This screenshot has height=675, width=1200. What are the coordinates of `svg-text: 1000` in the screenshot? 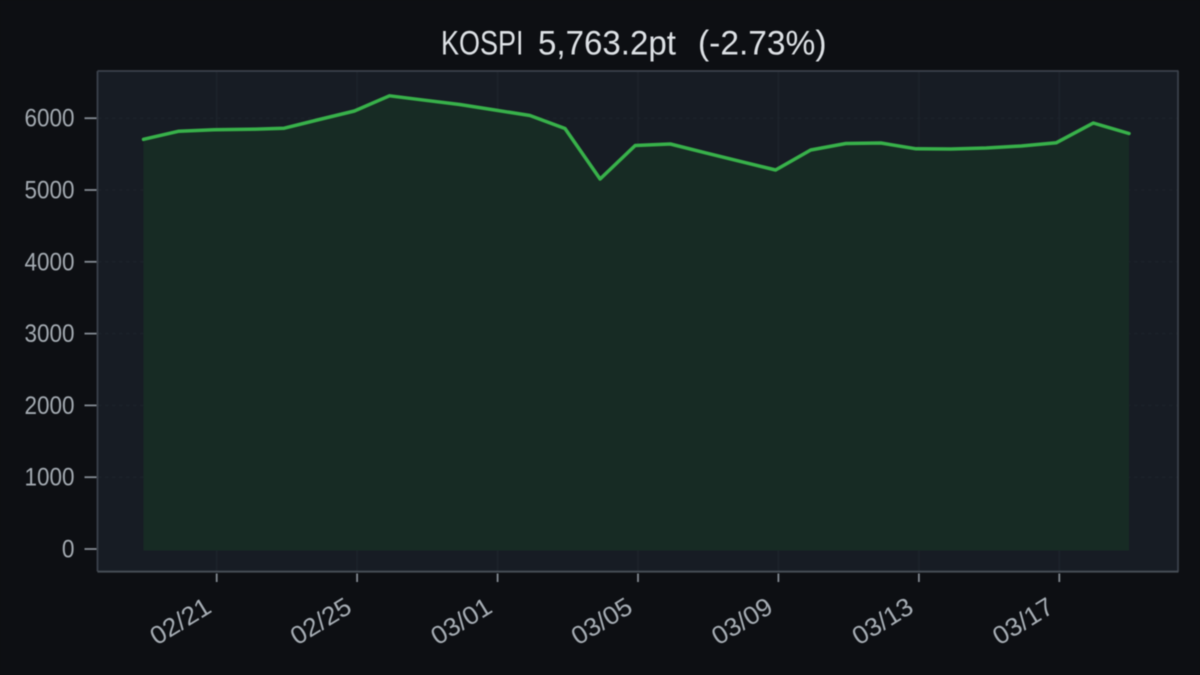 It's located at (50, 478).